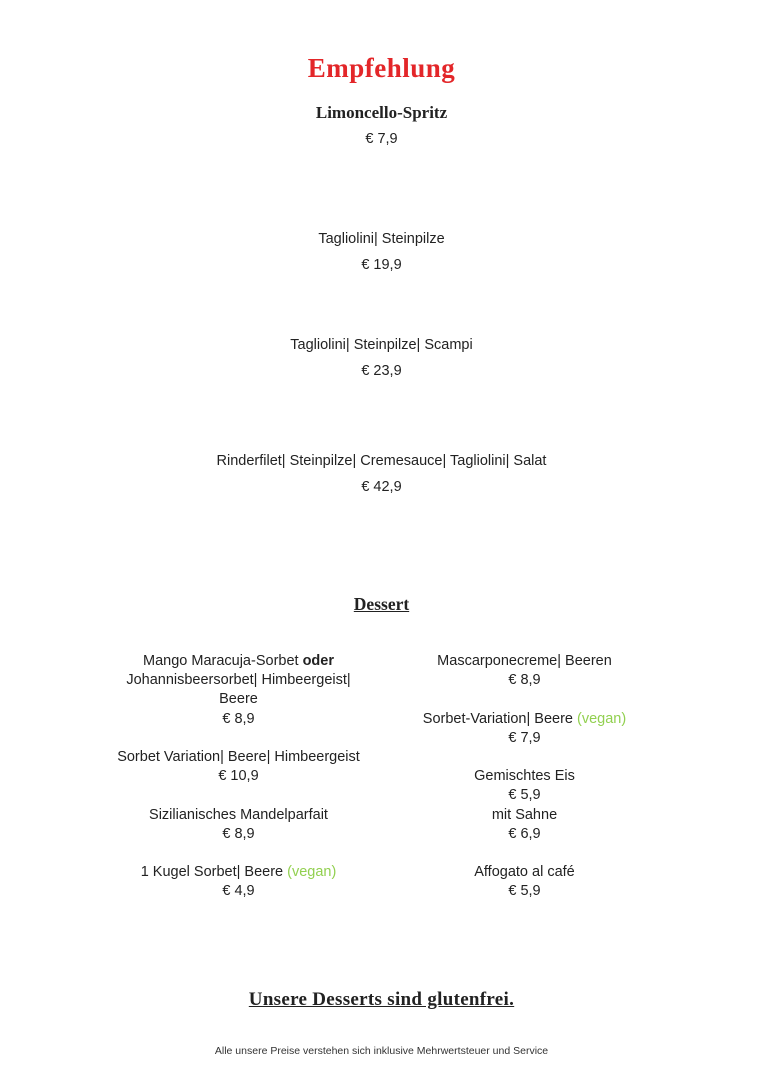 Image resolution: width=763 pixels, height=1080 pixels. I want to click on dessert-item-line: Sorbet-Variation| Beere (vegan), so click(524, 718).